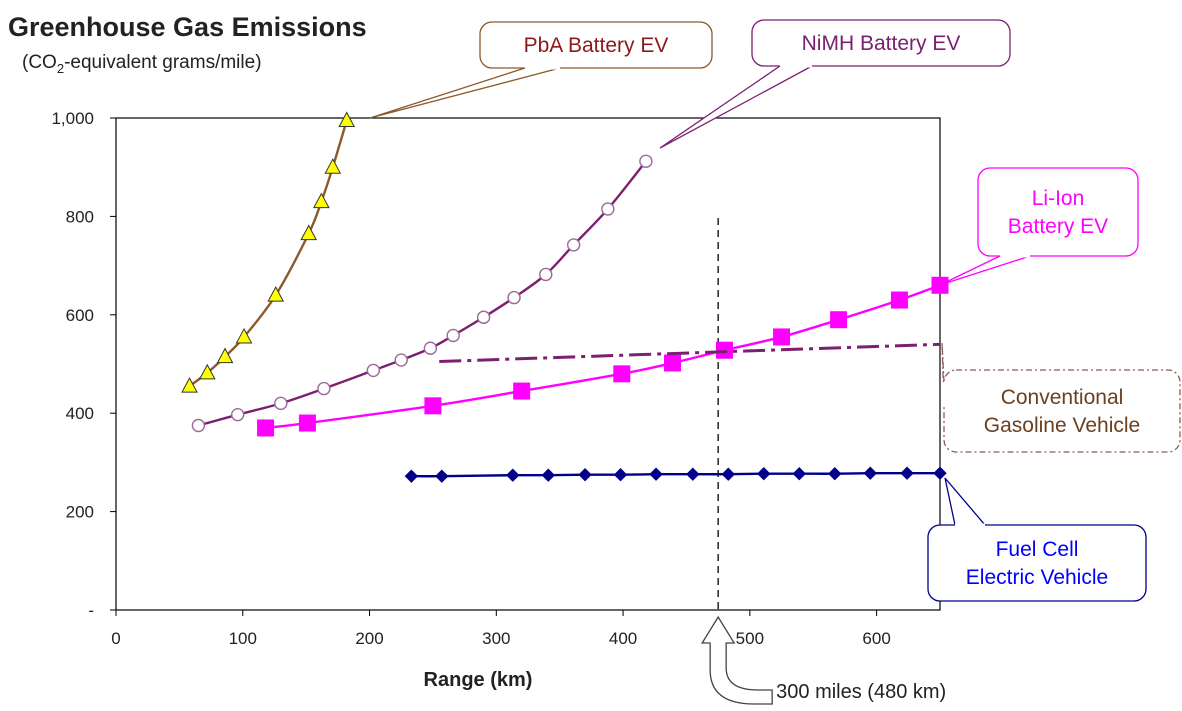 The image size is (1182, 711). Describe the element at coordinates (1037, 577) in the screenshot. I see `series-label-fuel-cell-electric-vehicle: Electric Vehicle` at that location.